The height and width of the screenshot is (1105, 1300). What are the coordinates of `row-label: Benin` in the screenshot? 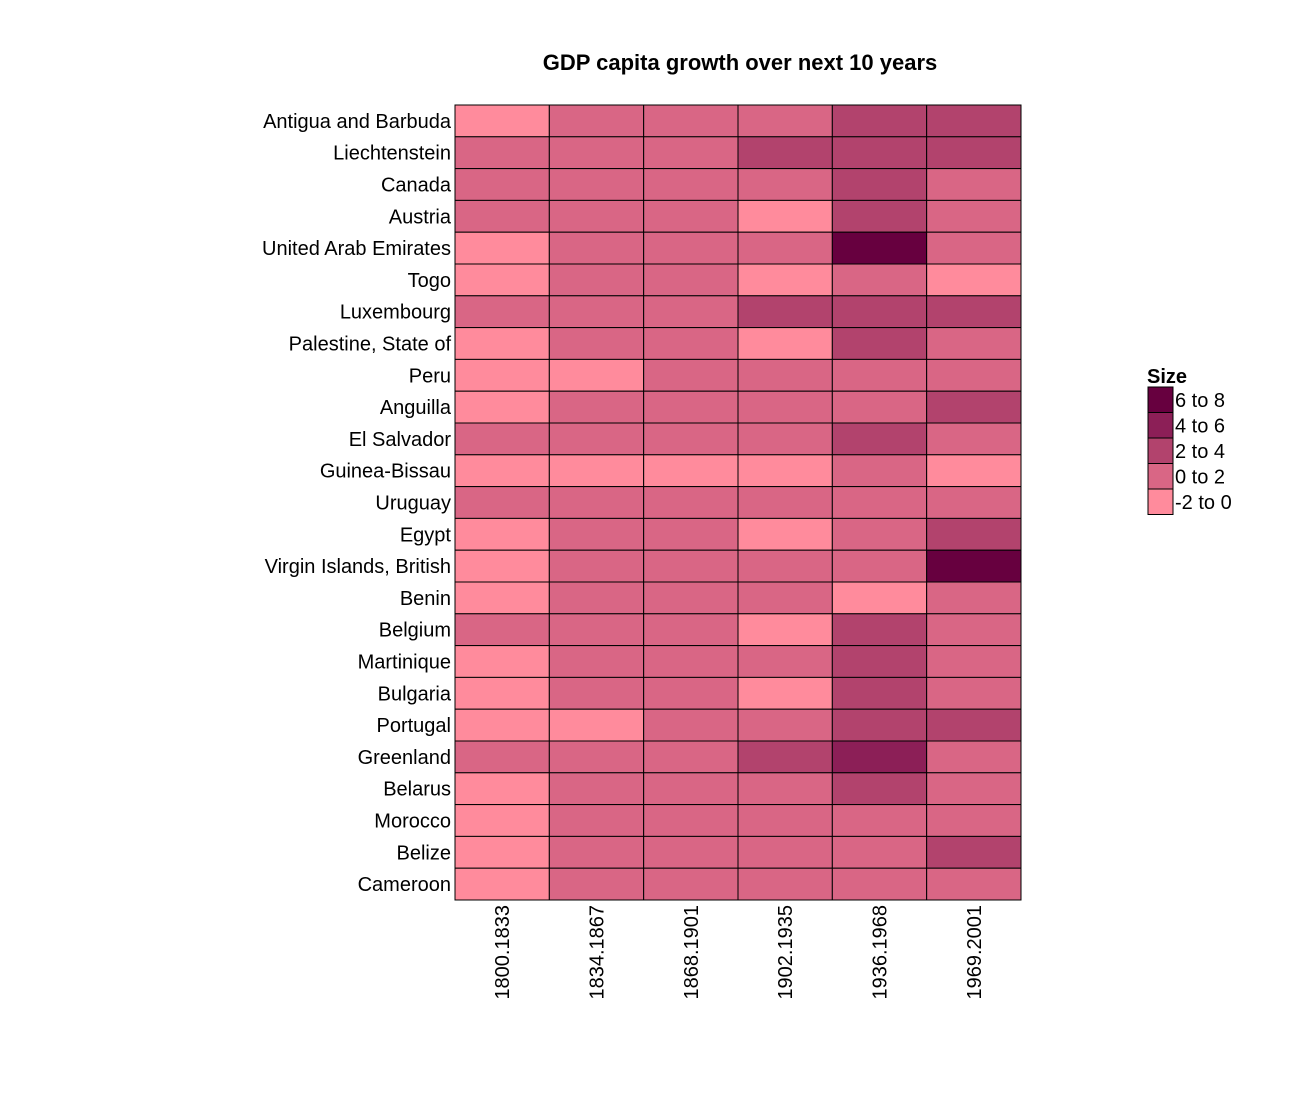 It's located at (425, 599).